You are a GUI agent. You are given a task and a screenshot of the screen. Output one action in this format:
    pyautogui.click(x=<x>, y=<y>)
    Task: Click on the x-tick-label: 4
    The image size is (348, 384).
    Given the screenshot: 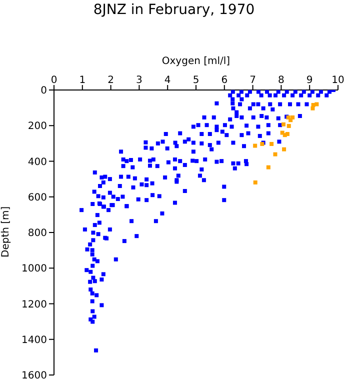 What is the action you would take?
    pyautogui.click(x=167, y=80)
    